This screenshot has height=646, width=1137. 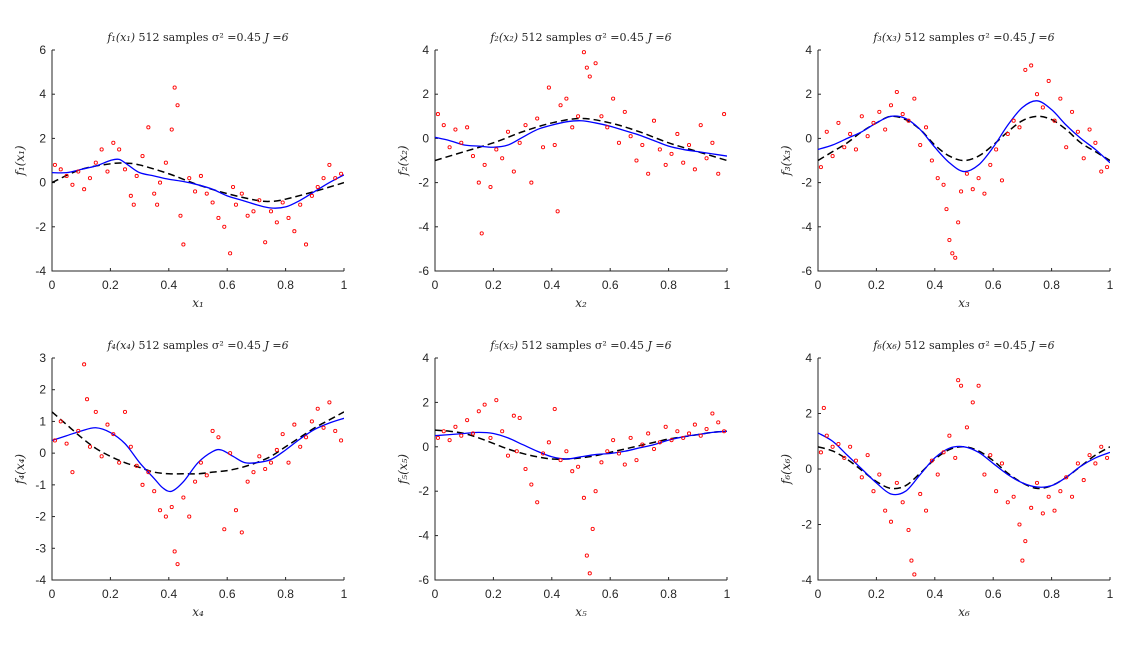 I want to click on axes-frame, so click(x=580, y=469).